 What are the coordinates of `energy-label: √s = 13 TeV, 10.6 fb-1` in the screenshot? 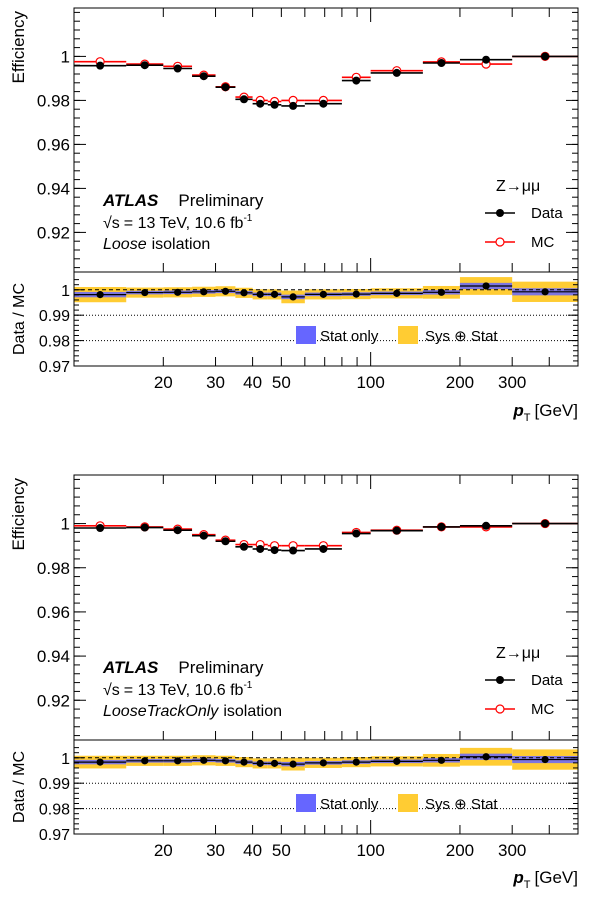 It's located at (178, 222).